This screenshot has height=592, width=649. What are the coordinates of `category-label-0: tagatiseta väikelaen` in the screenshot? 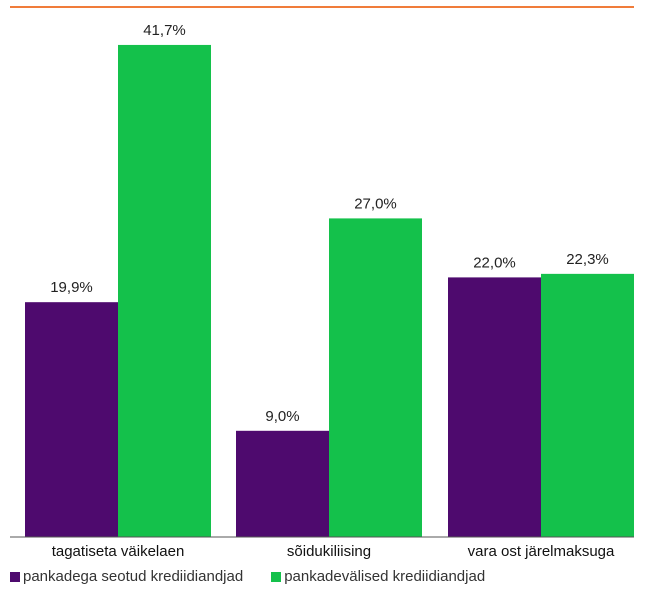 It's located at (118, 551).